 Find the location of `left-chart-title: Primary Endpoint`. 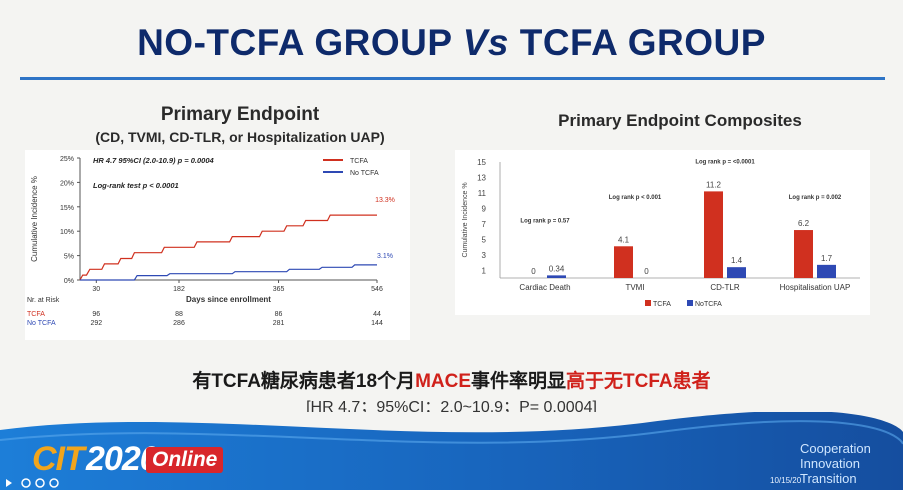

left-chart-title: Primary Endpoint is located at coordinates (240, 114).